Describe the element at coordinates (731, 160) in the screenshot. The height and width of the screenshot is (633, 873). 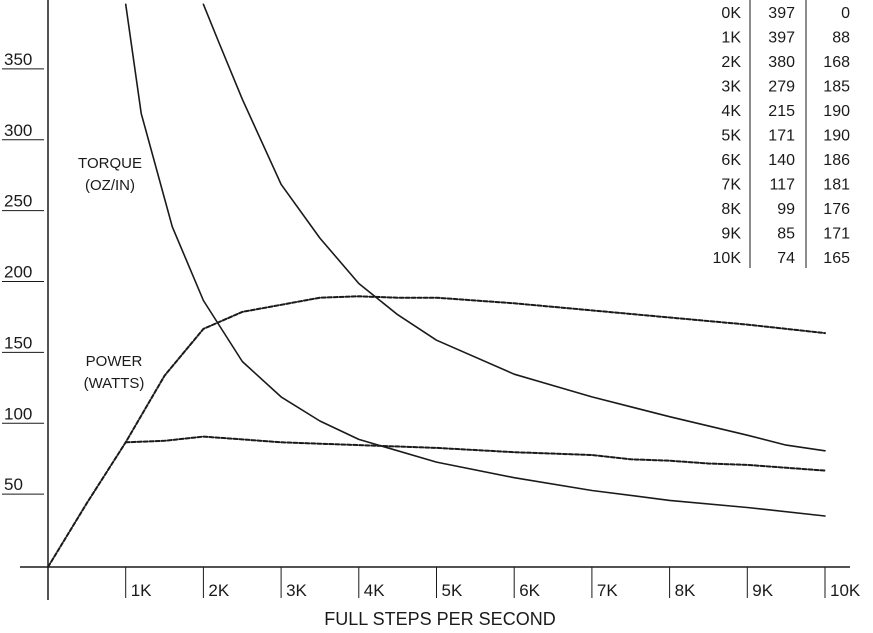
I see `table-cell: 6K` at that location.